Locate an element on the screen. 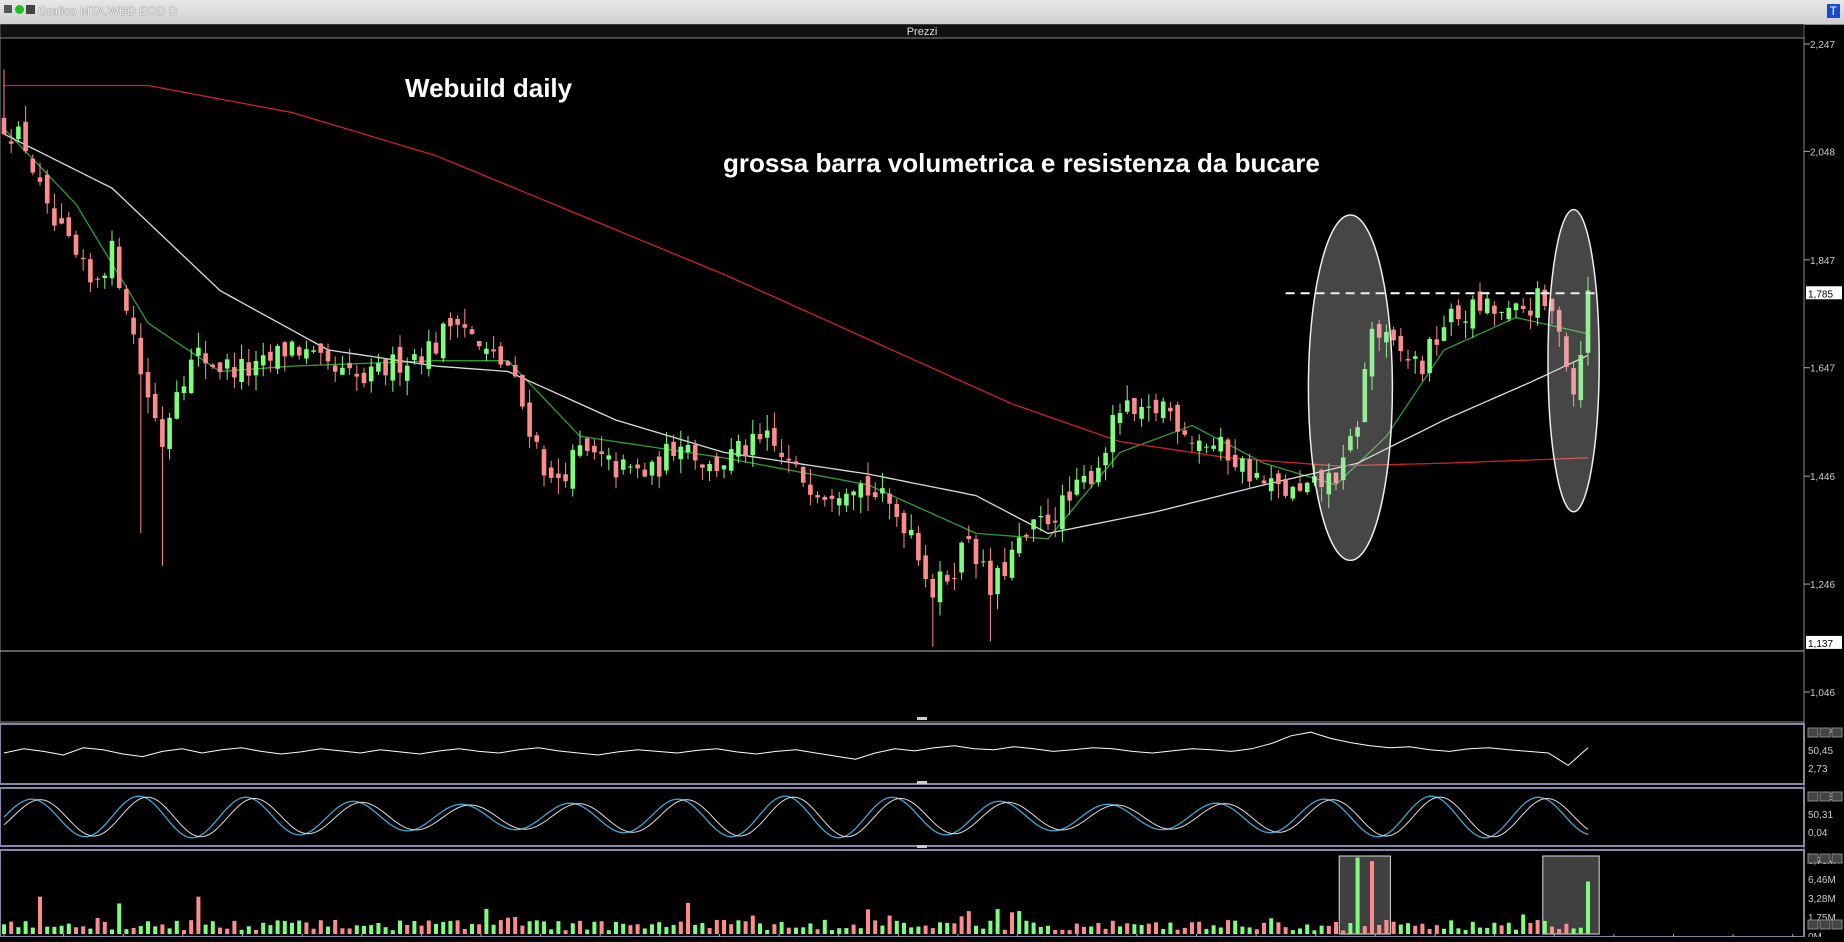 This screenshot has width=1844, height=942. status-green-icon is located at coordinates (19, 9).